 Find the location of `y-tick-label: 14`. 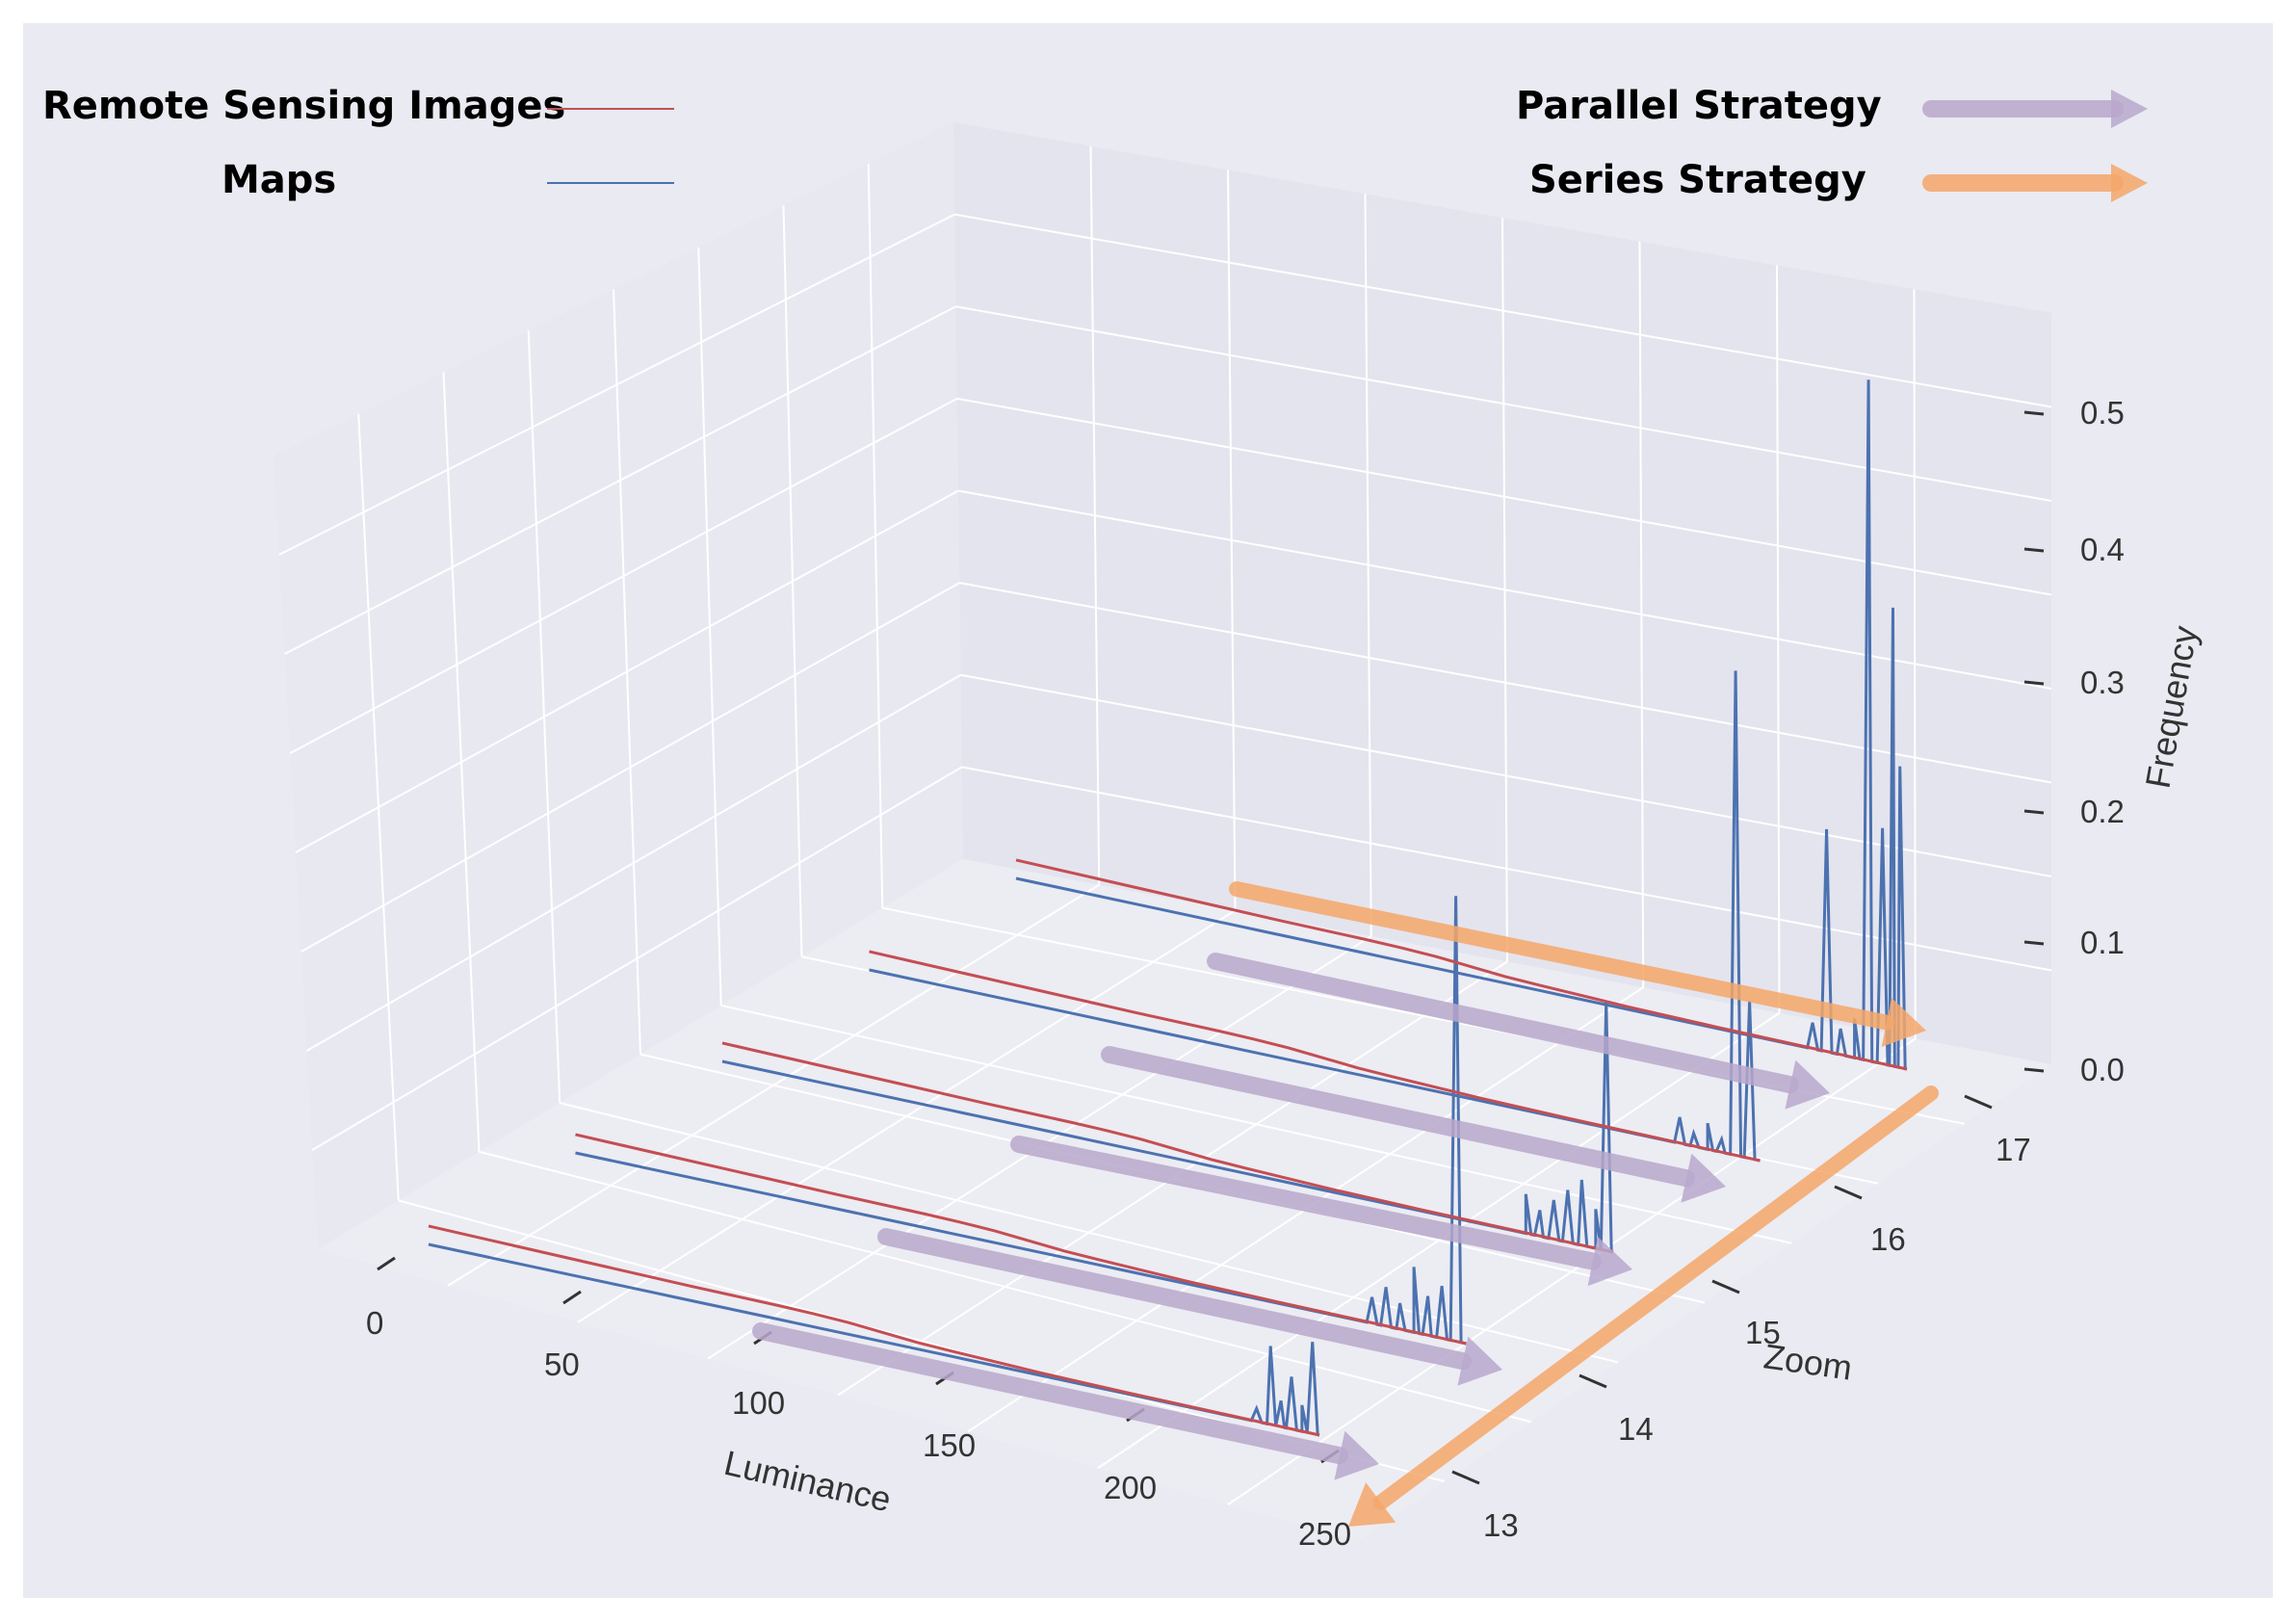

y-tick-label: 14 is located at coordinates (1636, 1429).